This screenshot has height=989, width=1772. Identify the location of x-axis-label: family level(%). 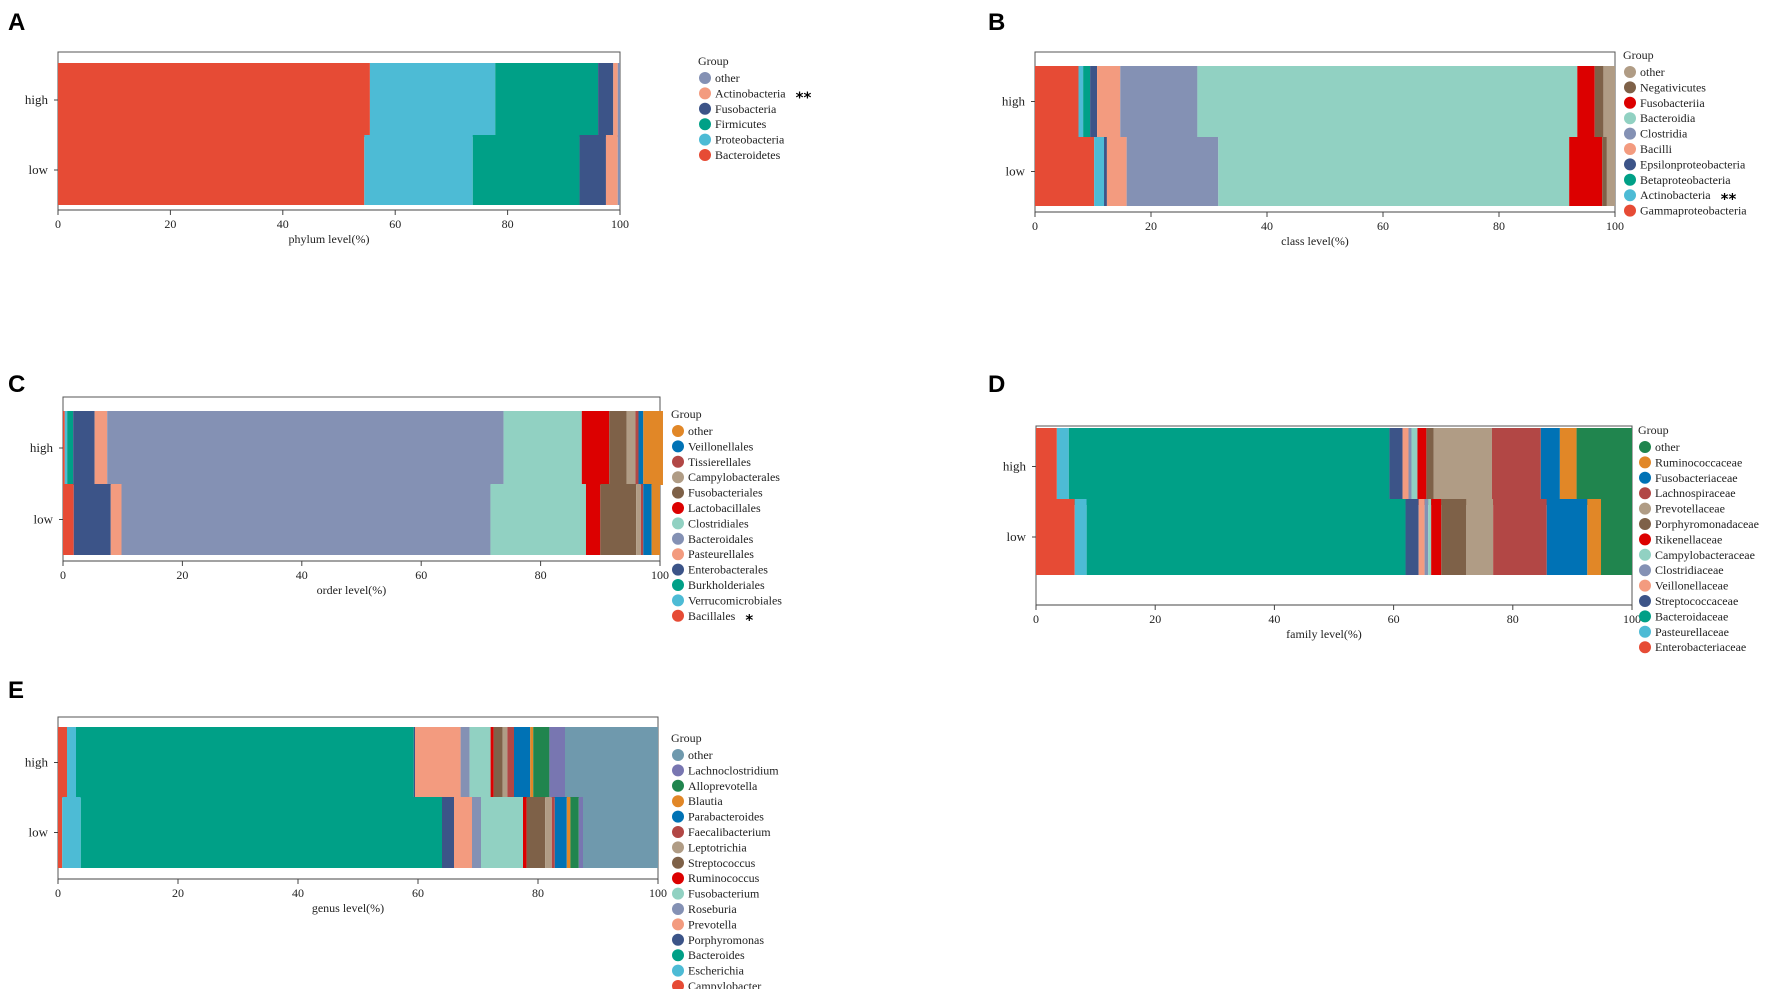
(1324, 634).